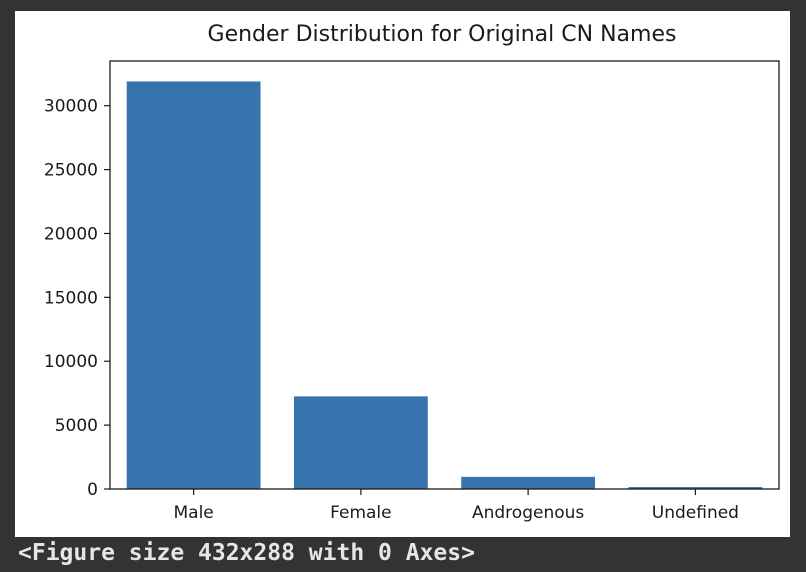 The height and width of the screenshot is (572, 806). Describe the element at coordinates (246, 553) in the screenshot. I see `figure-size-output: <Figure size 432x288 with 0 Axes>` at that location.